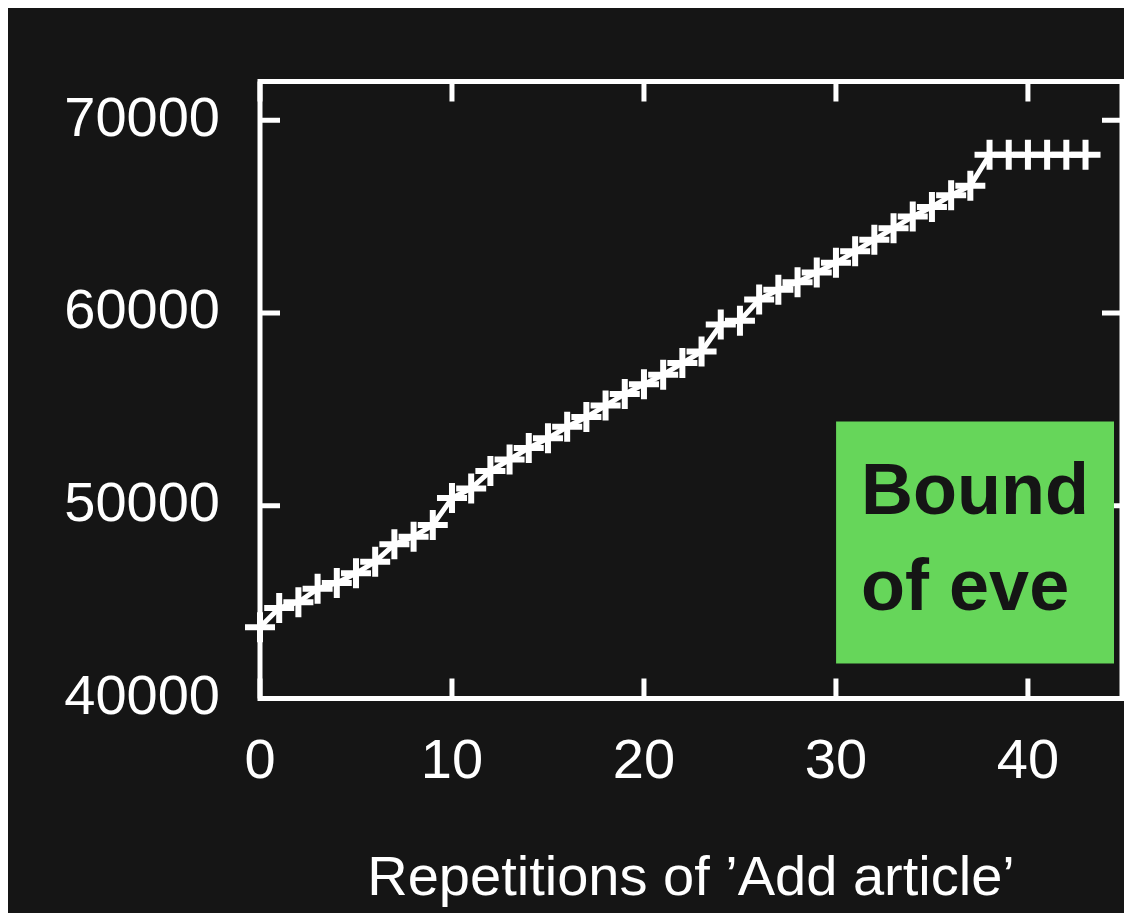  What do you see at coordinates (644, 758) in the screenshot?
I see `x-tick-label: 20` at bounding box center [644, 758].